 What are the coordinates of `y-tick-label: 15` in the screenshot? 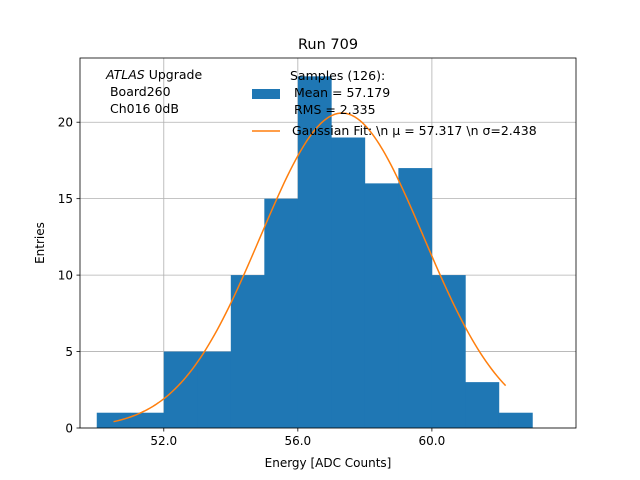 It's located at (65, 199).